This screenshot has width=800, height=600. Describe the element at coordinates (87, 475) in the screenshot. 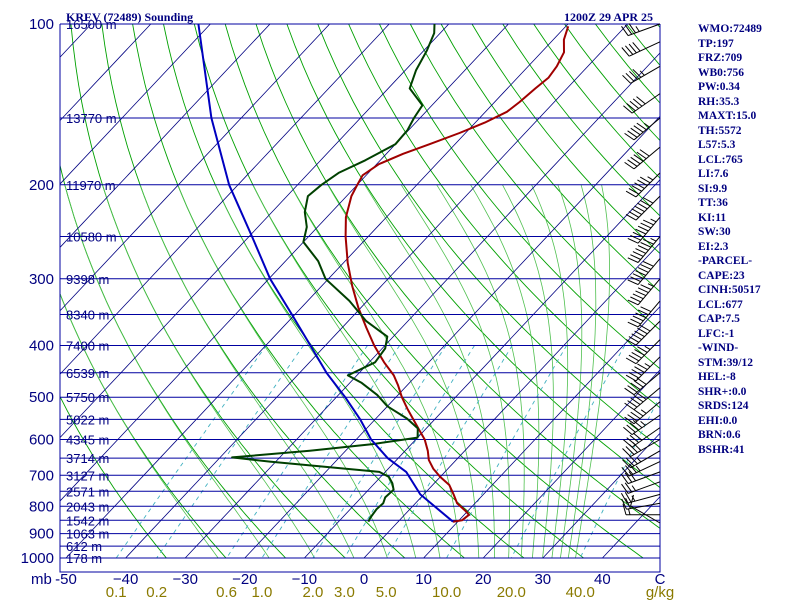

I see `height-label: 3127 m` at that location.